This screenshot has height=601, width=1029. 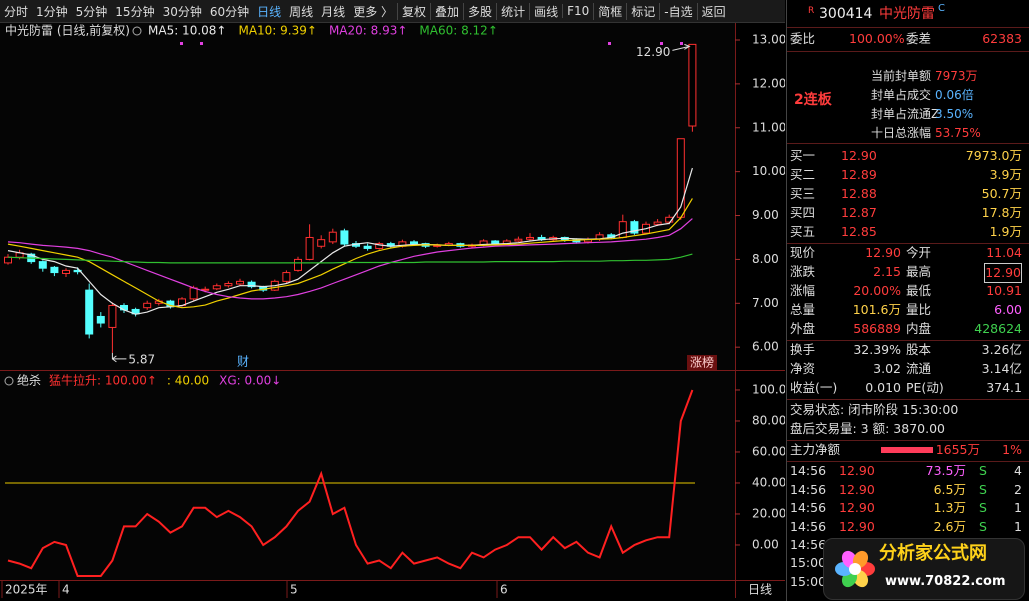 What do you see at coordinates (301, 11) in the screenshot?
I see `toolbar-button: 周线` at bounding box center [301, 11].